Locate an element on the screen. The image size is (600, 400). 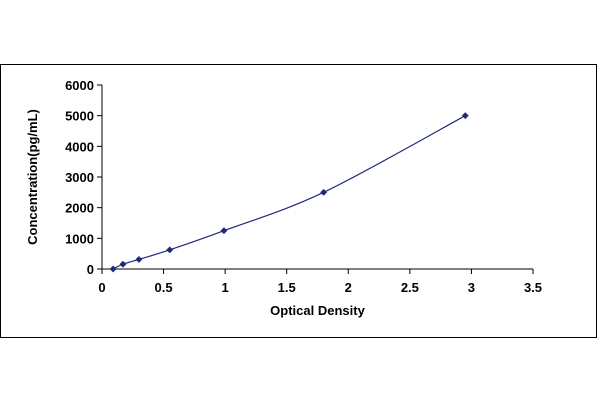
x-tick-label: 2.5 is located at coordinates (410, 287).